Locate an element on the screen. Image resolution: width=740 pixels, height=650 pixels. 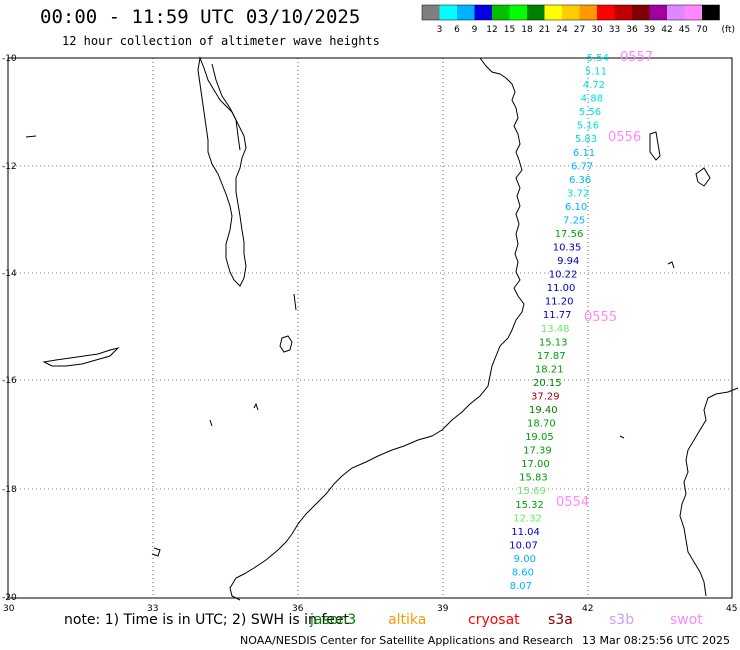
lon-tick-label: 36 is located at coordinates (298, 609).